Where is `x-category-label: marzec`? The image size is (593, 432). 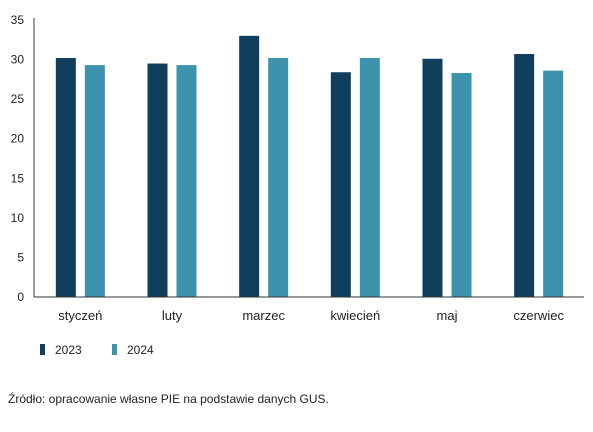 x-category-label: marzec is located at coordinates (263, 315).